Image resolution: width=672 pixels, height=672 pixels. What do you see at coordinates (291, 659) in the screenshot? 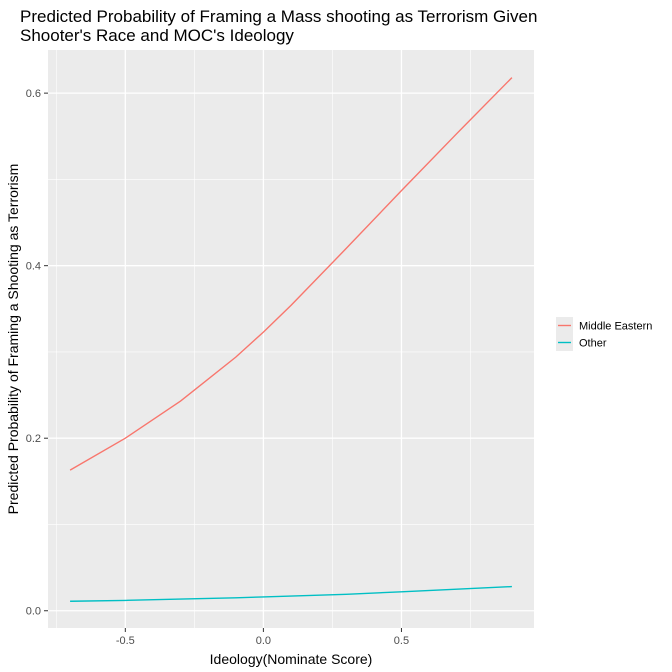
I see `x-axis-title: Ideology(Nominate Score)` at bounding box center [291, 659].